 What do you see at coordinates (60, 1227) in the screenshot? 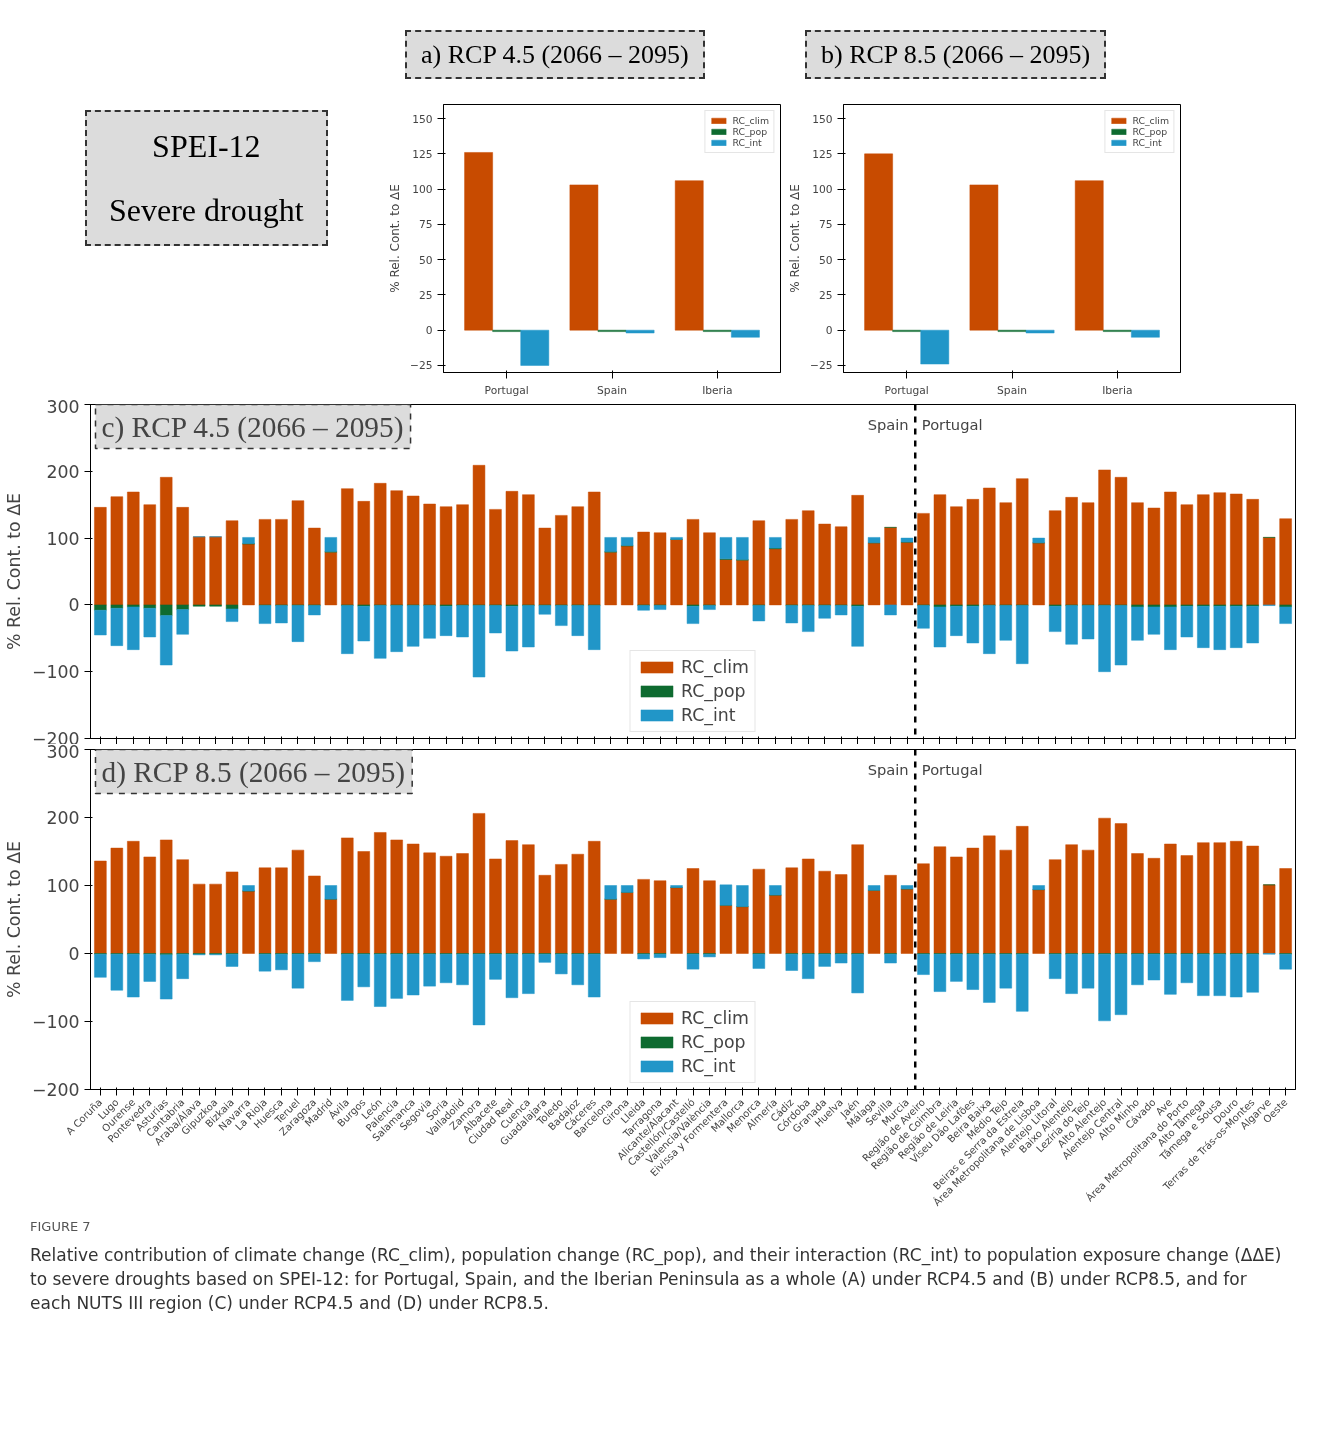
I see `caption: FIGURE 7` at bounding box center [60, 1227].